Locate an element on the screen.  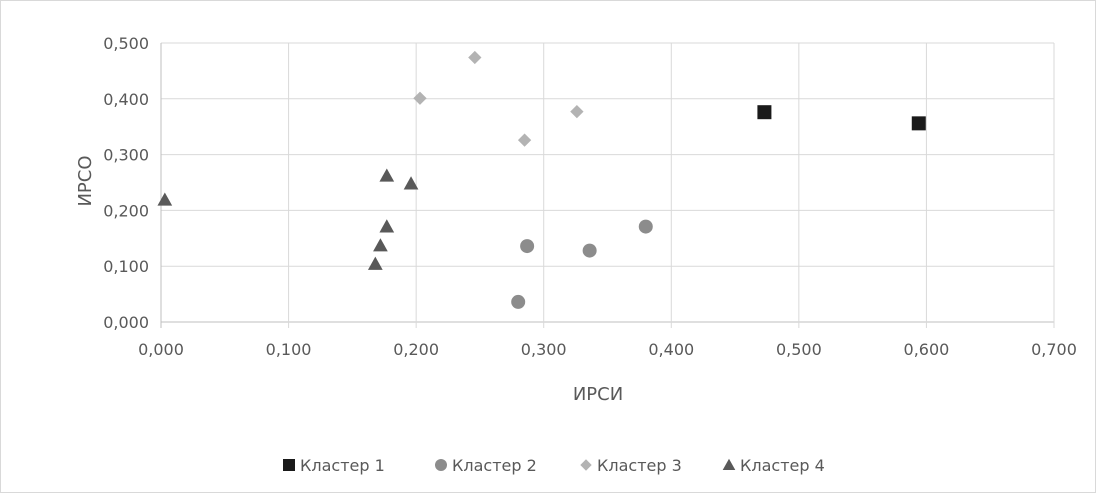
legend-marker-square is located at coordinates (289, 465).